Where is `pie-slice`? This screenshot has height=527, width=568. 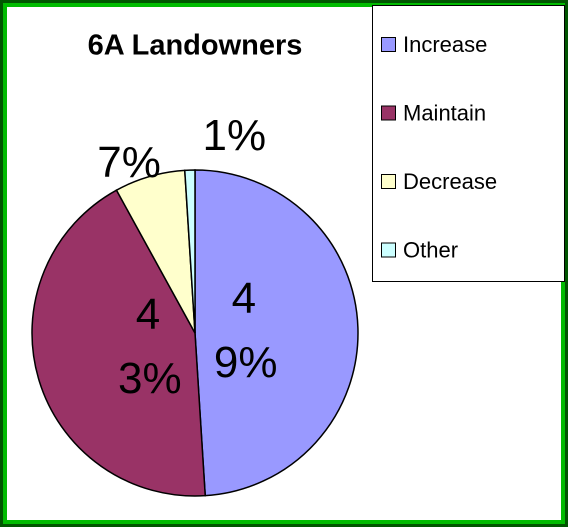
pie-slice is located at coordinates (189, 251).